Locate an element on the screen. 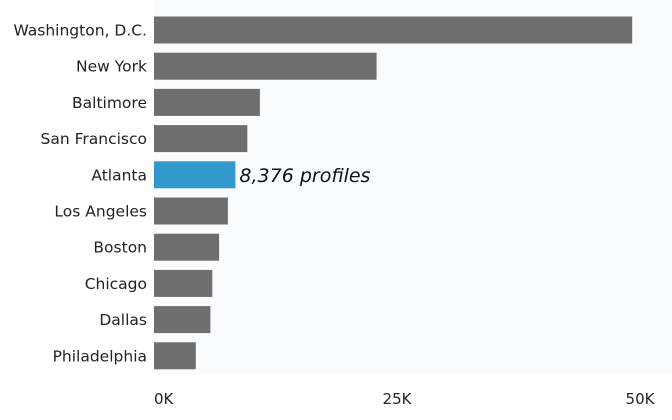 The height and width of the screenshot is (420, 672). x-tick-label: 50K is located at coordinates (641, 399).